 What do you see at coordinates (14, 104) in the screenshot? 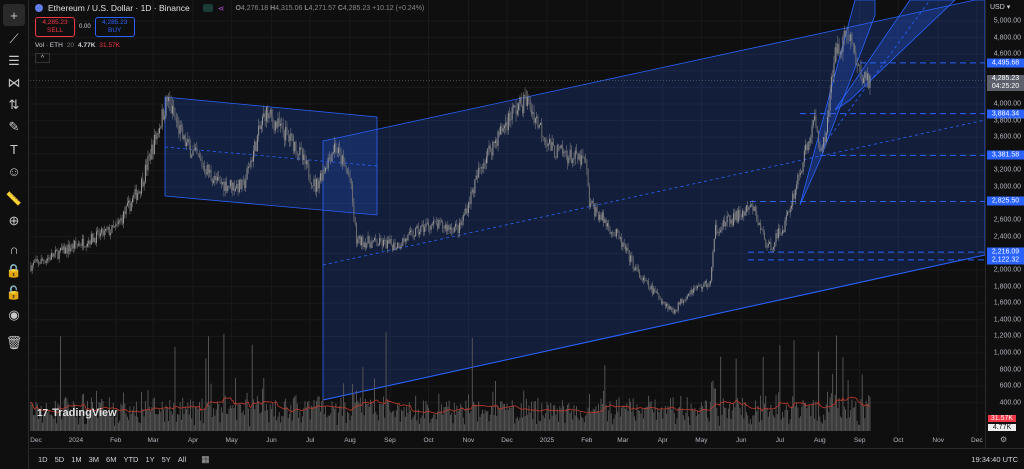
I see `projection-icon: ⇅` at bounding box center [14, 104].